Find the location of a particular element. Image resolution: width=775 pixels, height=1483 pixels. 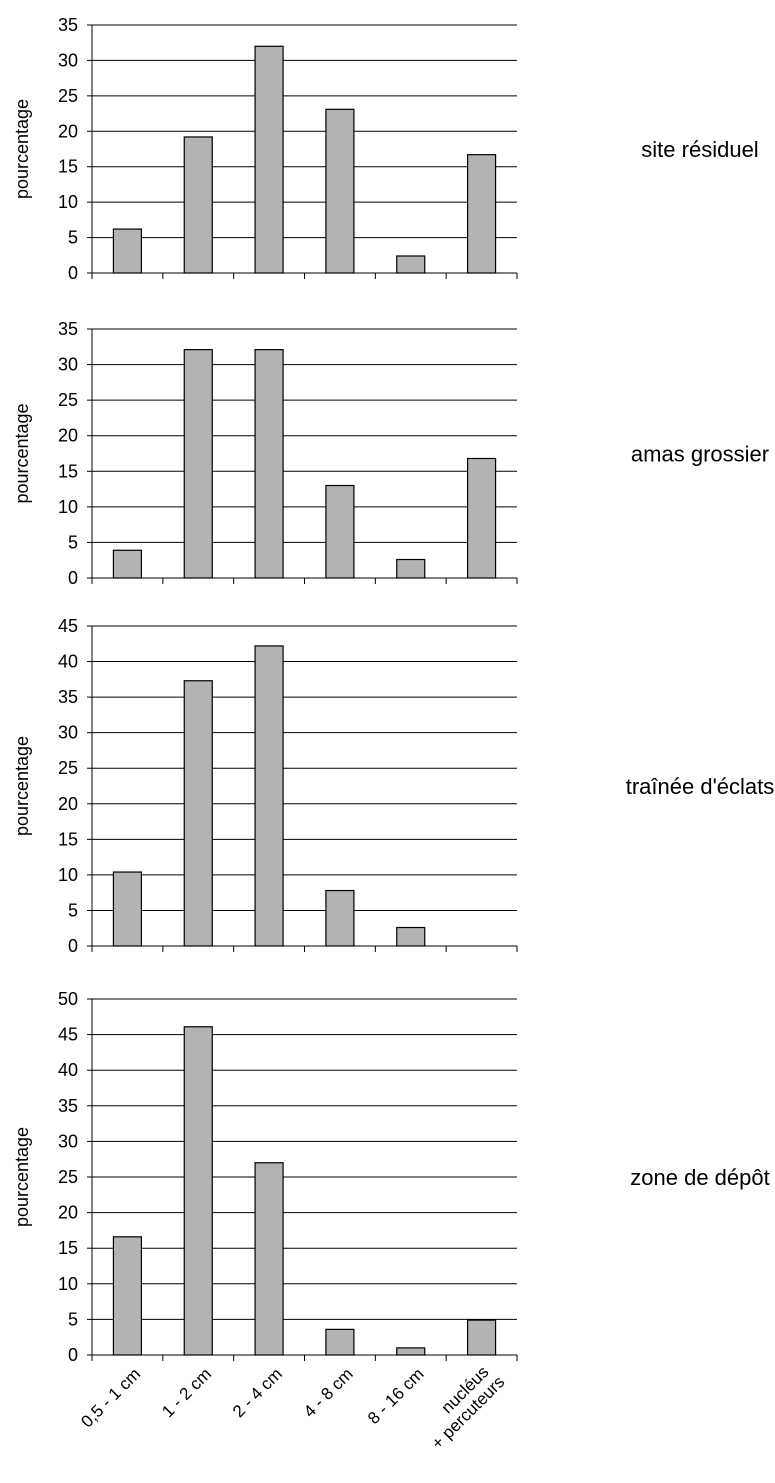

panel-label: site résiduel is located at coordinates (699, 149).